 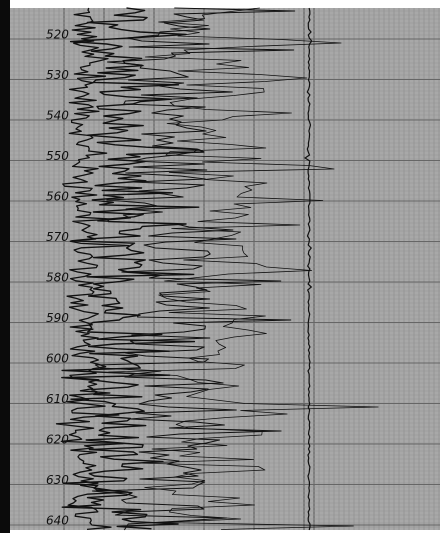 I want to click on depth-label: 570, so click(x=57, y=237).